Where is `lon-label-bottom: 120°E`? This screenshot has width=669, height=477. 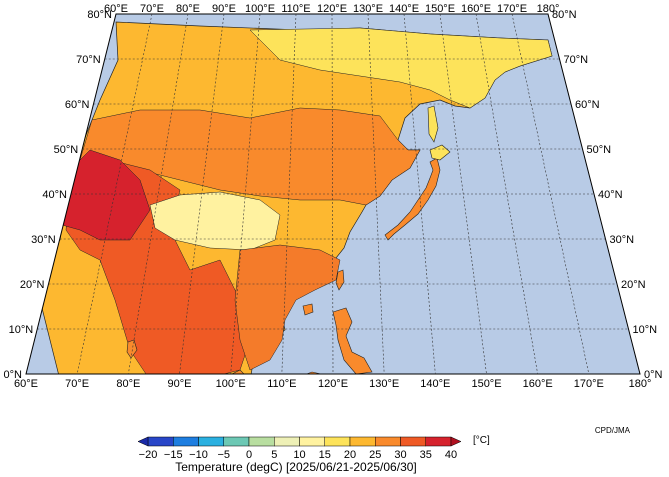
lon-label-bottom: 120°E is located at coordinates (333, 384).